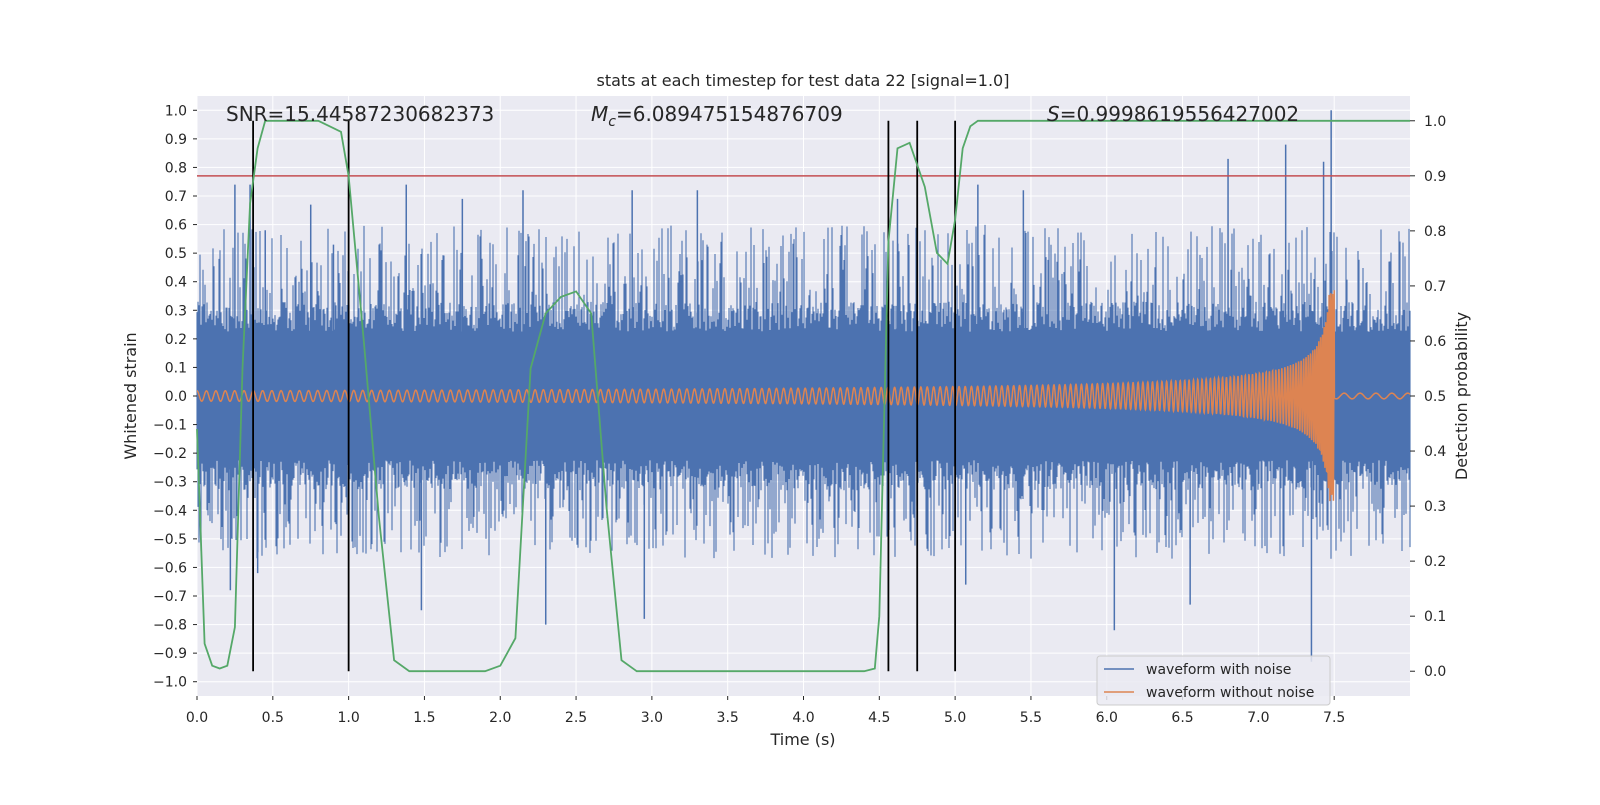  I want to click on x-tick-label: 4.5, so click(879, 718).